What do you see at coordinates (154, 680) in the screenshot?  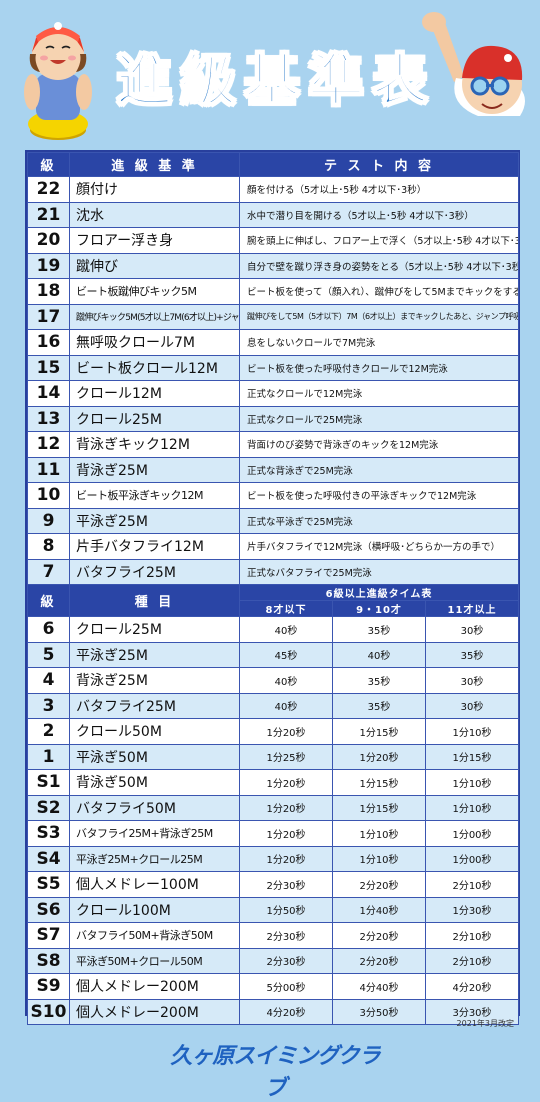 I see `event-cell: 背泳ぎ25M` at bounding box center [154, 680].